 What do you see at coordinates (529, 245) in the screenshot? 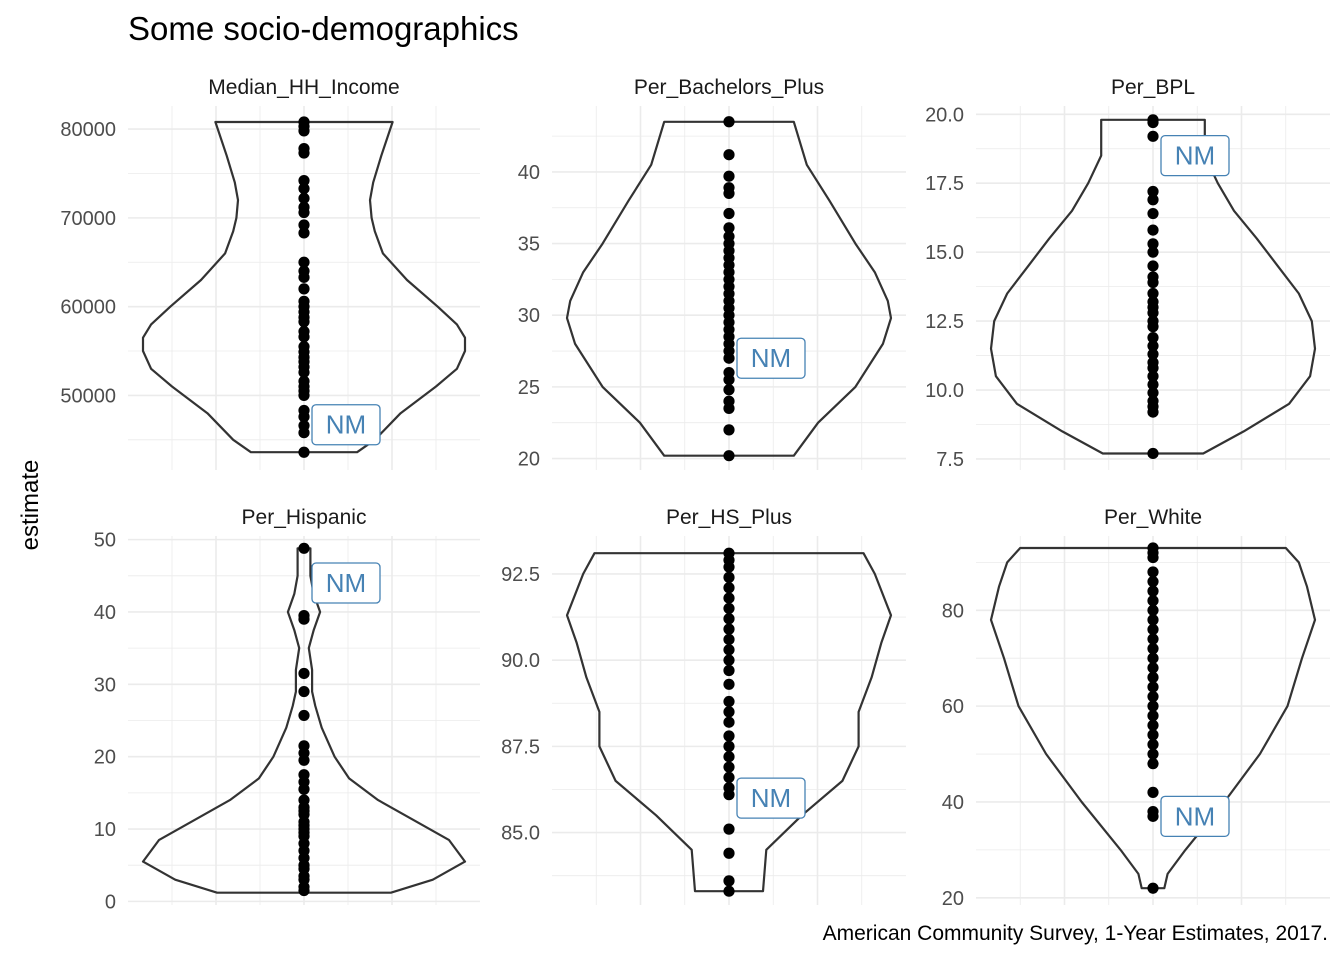
I see `y-tick-label: 35` at bounding box center [529, 245].